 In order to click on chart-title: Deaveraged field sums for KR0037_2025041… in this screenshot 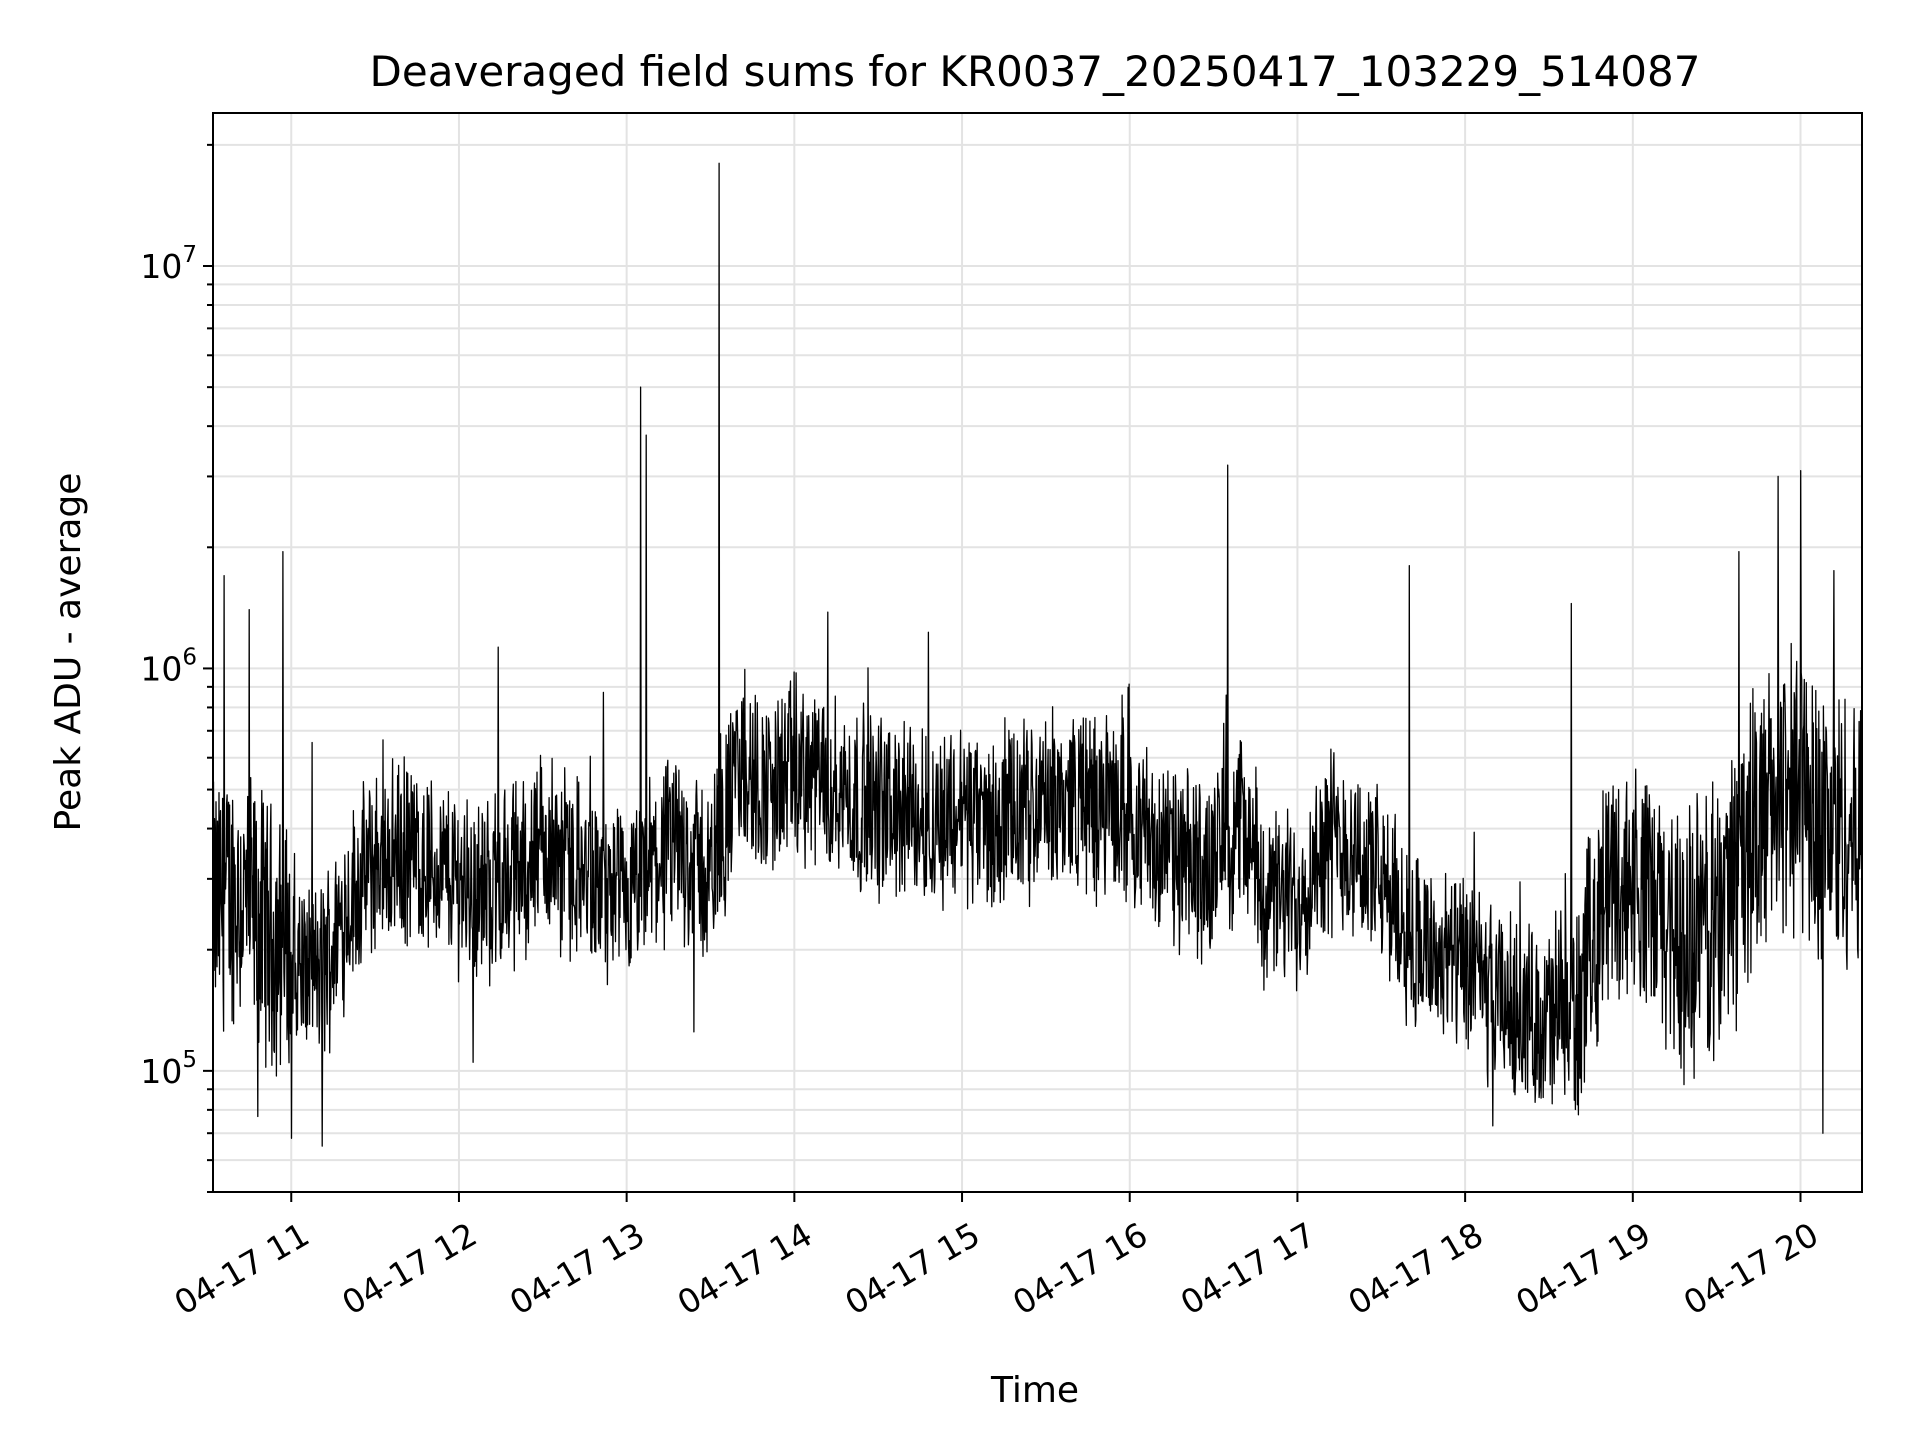, I will do `click(1035, 71)`.